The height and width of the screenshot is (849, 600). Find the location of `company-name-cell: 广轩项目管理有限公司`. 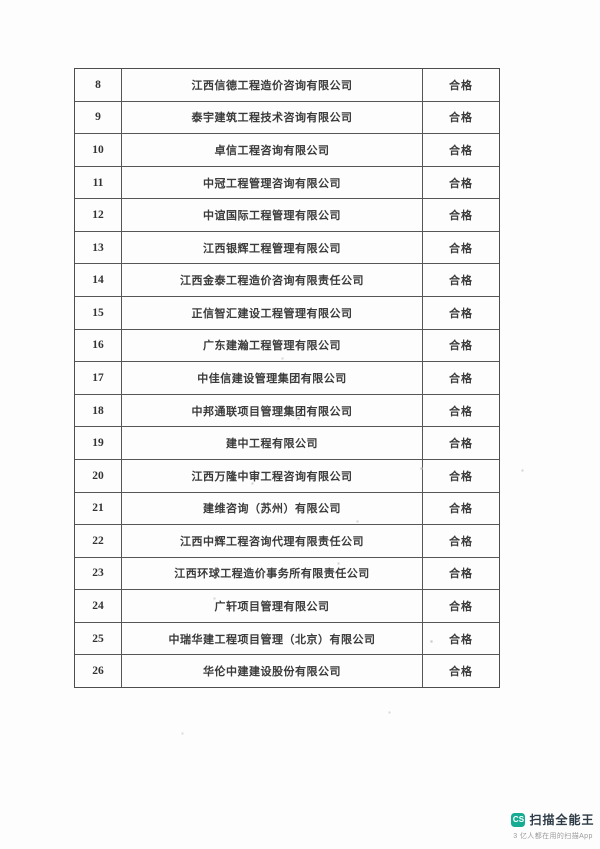

company-name-cell: 广轩项目管理有限公司 is located at coordinates (272, 606).